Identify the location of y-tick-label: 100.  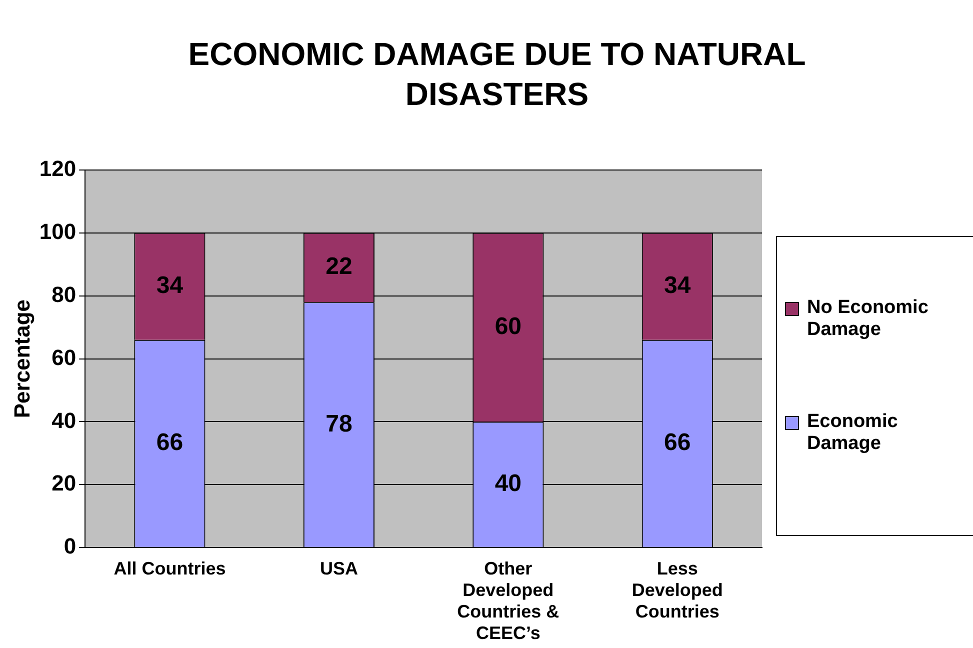
(57, 231).